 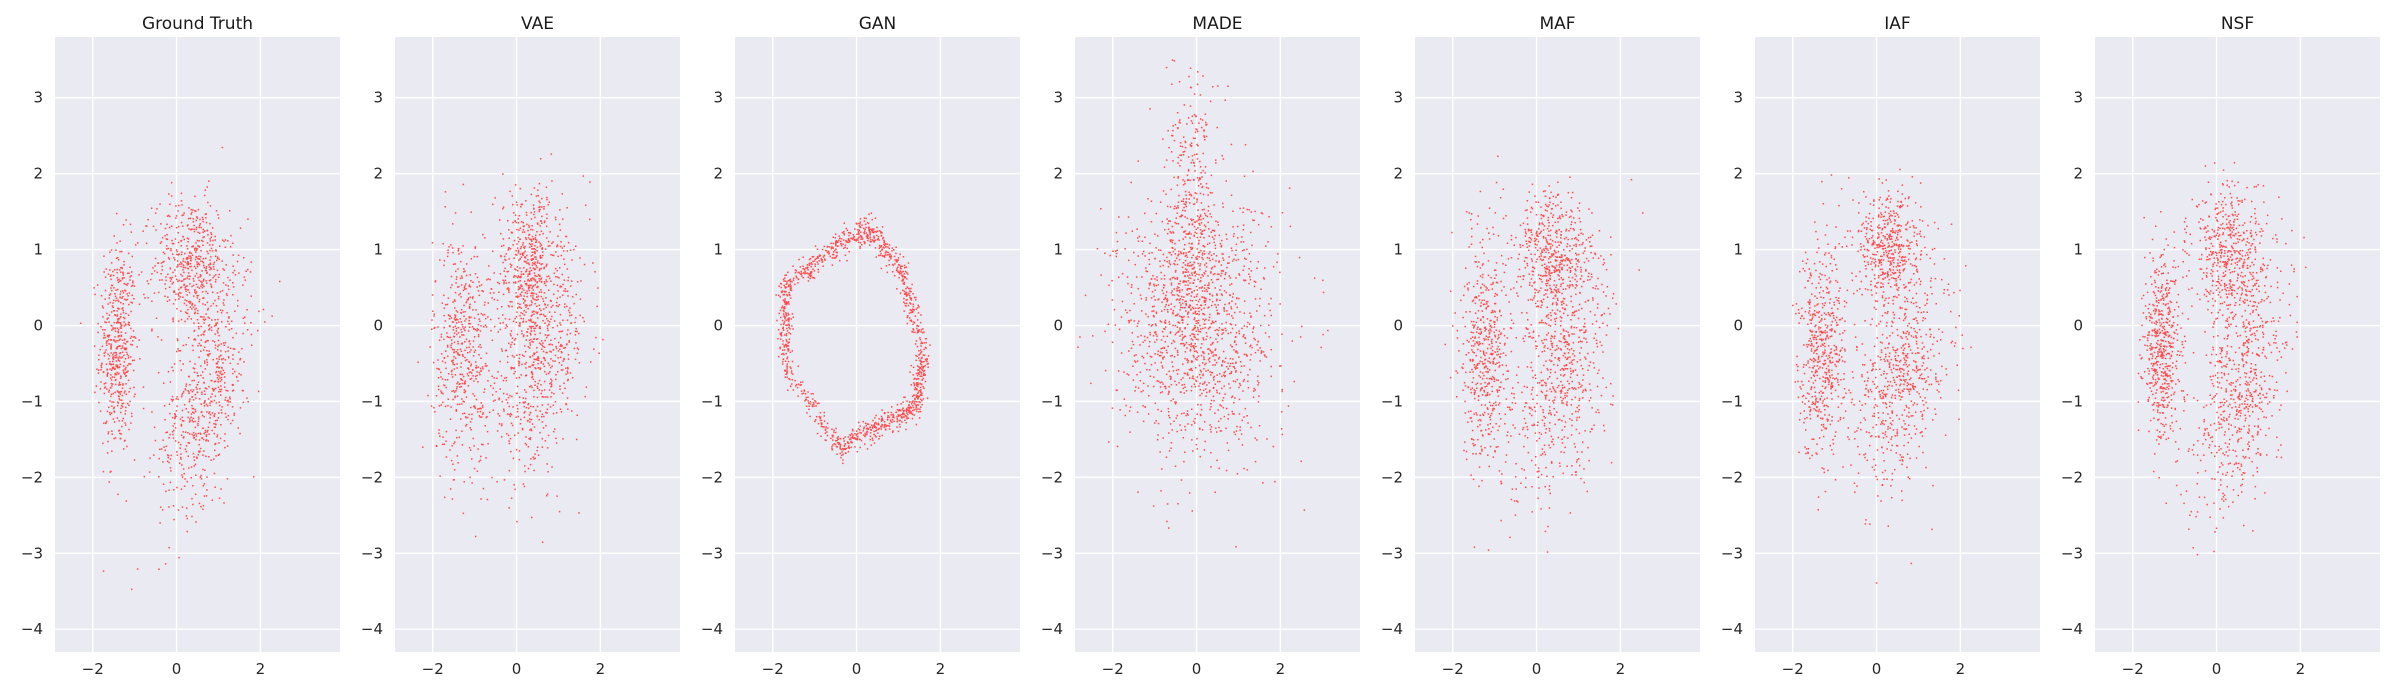 I want to click on y-tick-label: 2, so click(x=38, y=174).